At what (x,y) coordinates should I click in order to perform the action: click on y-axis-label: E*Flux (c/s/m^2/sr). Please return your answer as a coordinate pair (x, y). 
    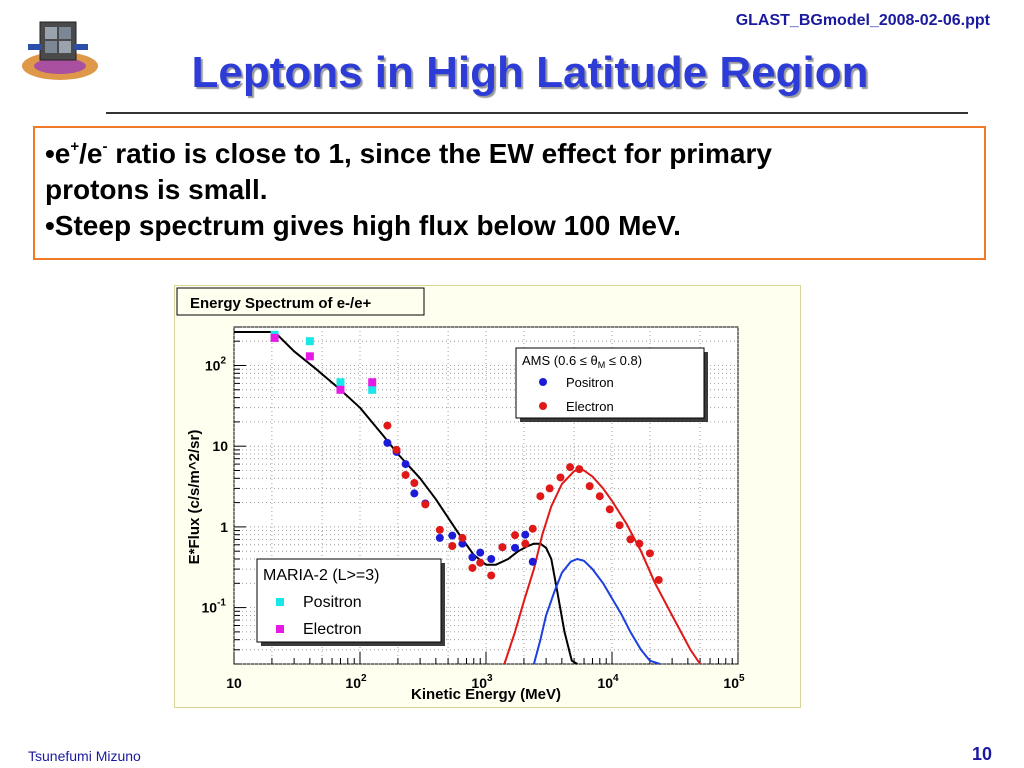
    Looking at the image, I should click on (194, 497).